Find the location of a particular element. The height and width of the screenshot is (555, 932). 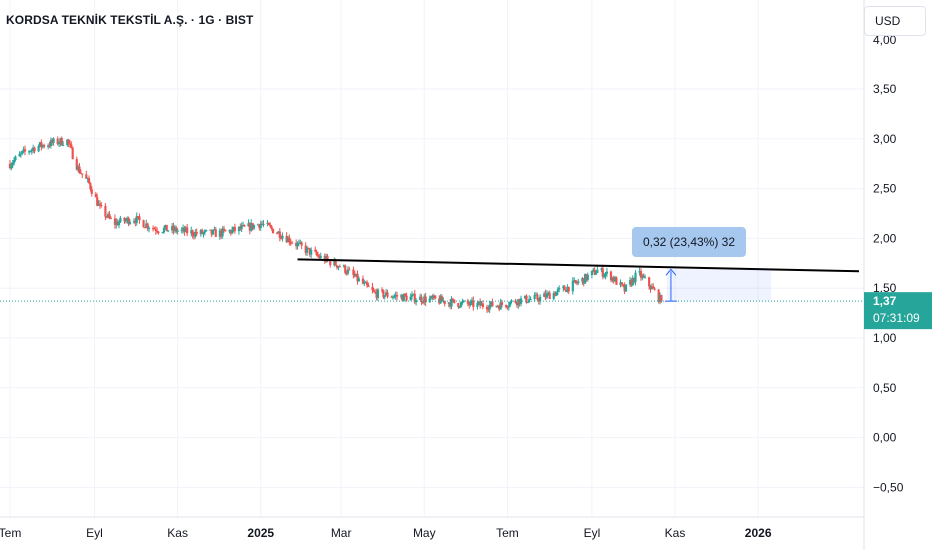

countdown-label: 07:31:09 is located at coordinates (896, 318).